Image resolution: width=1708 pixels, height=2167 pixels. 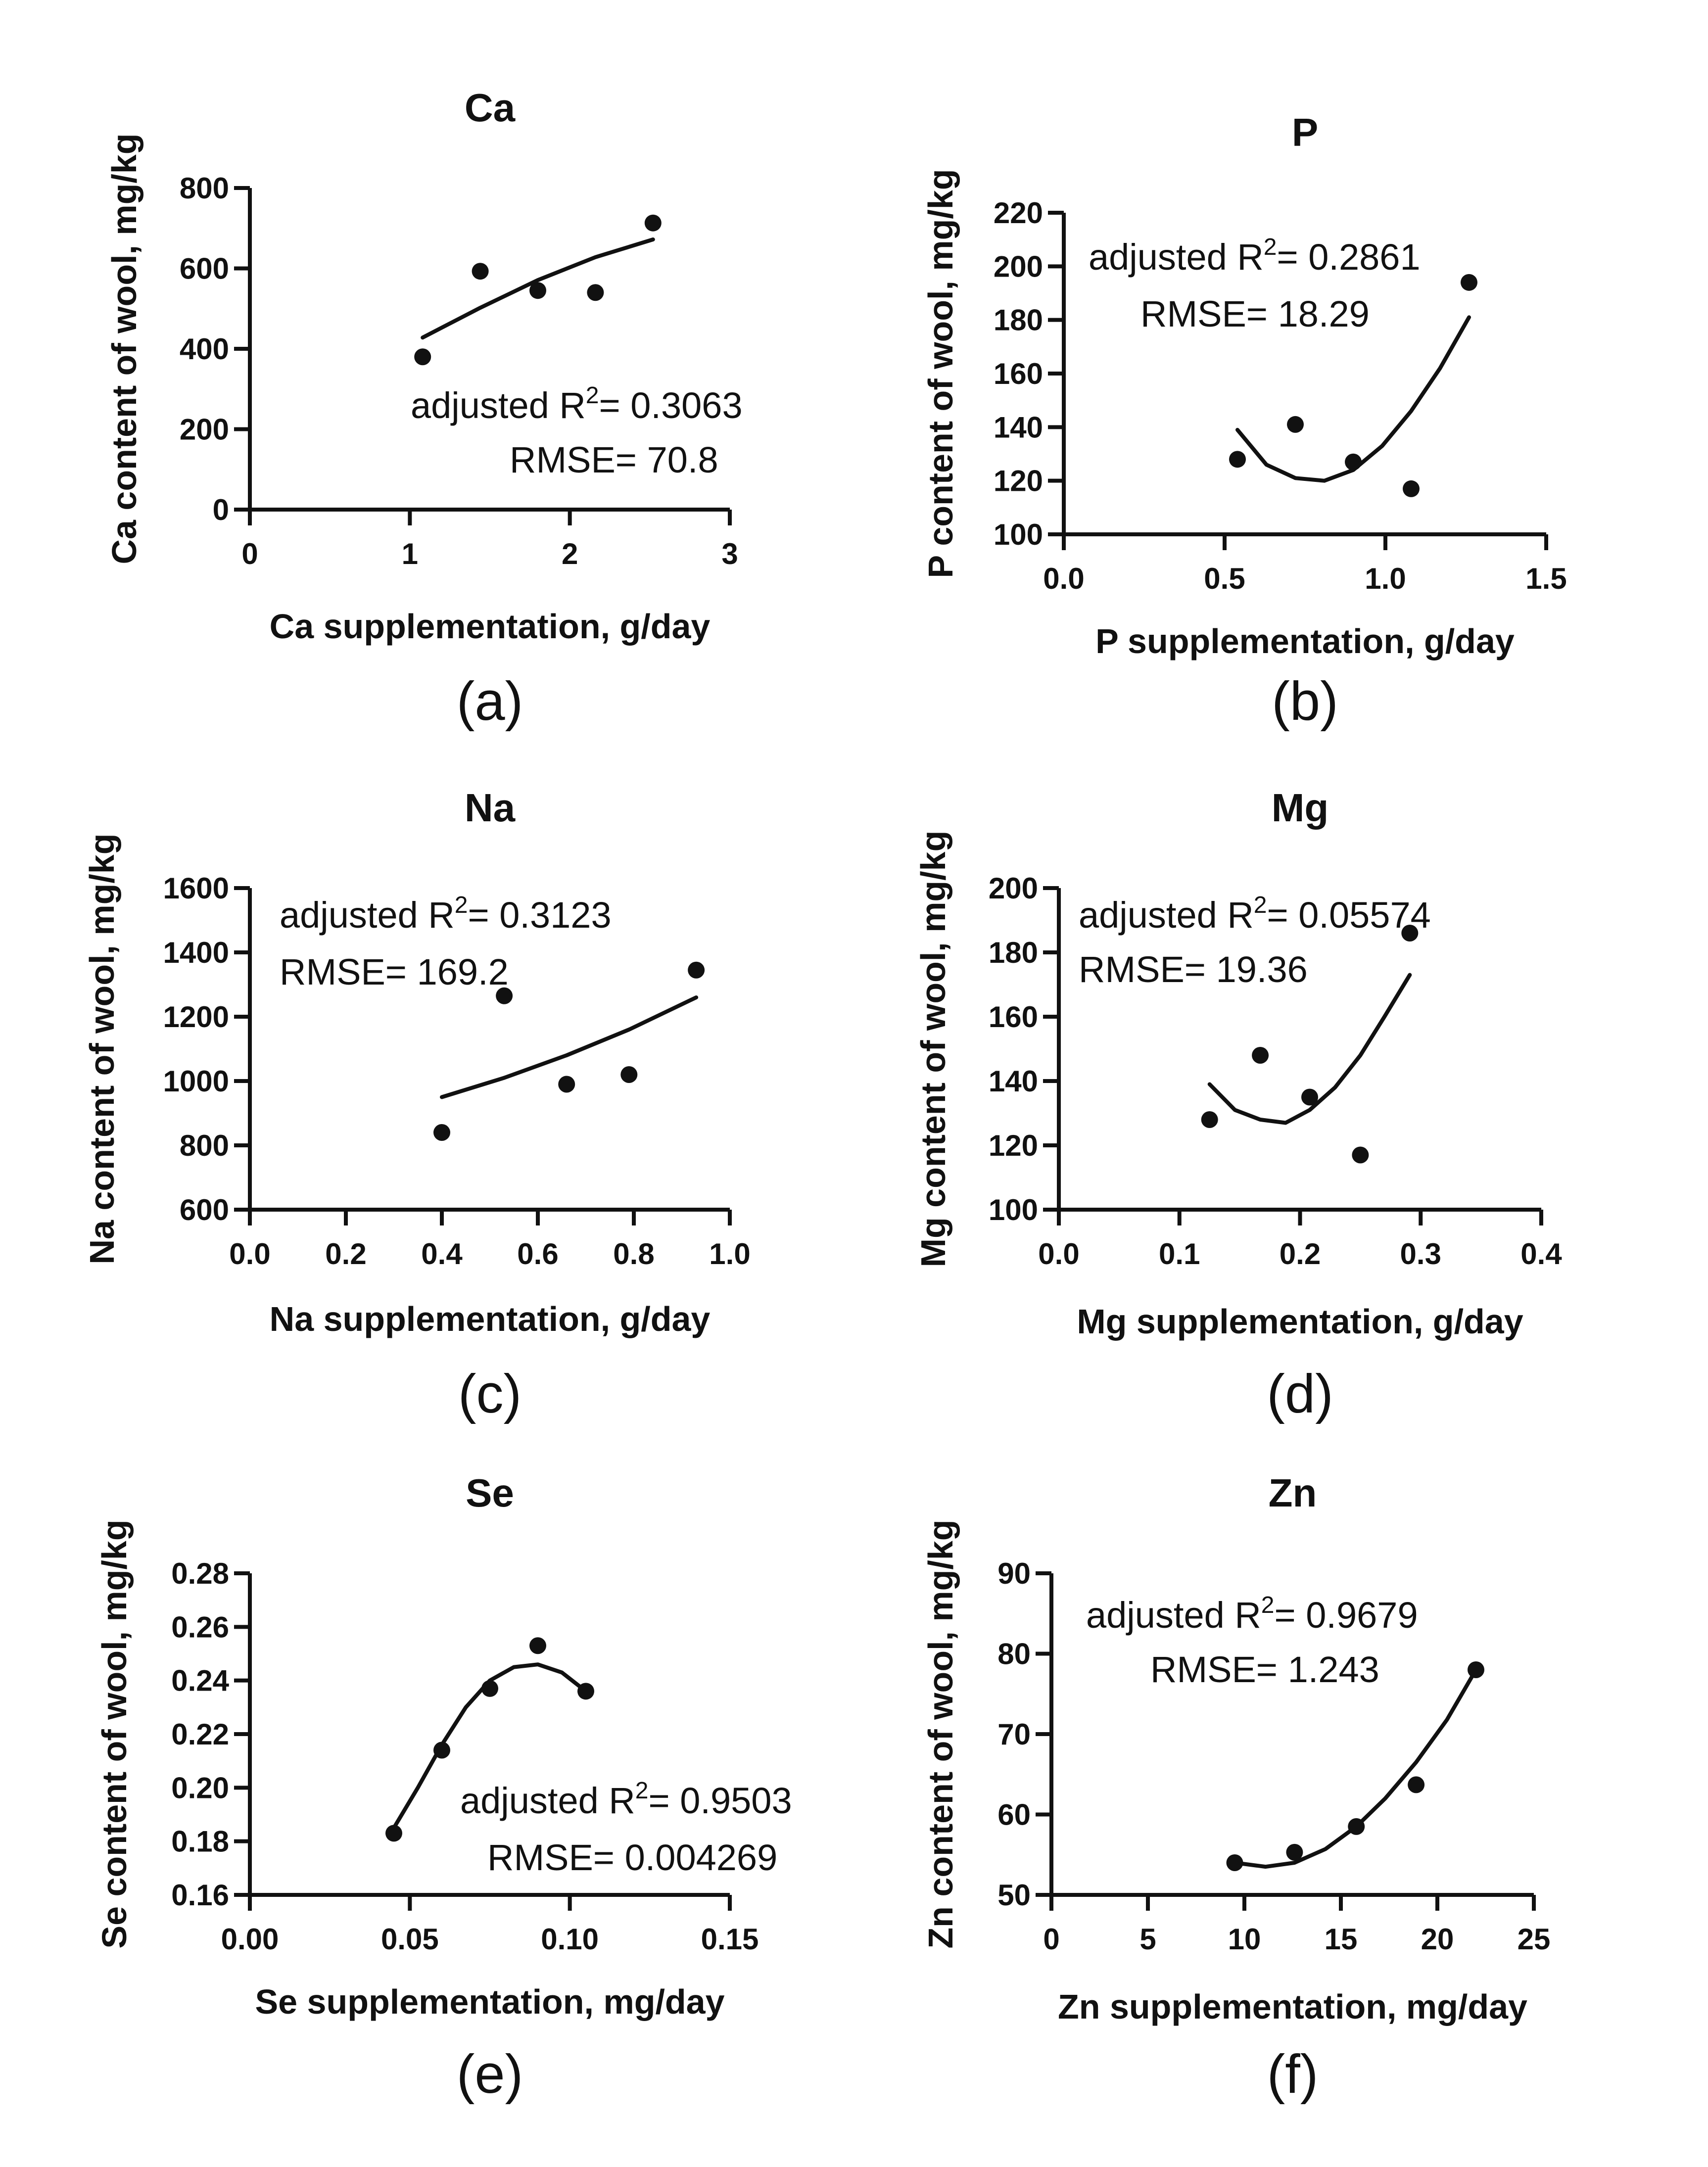 I want to click on y-axis-label: Se content of wool, mg/kg, so click(x=114, y=1733).